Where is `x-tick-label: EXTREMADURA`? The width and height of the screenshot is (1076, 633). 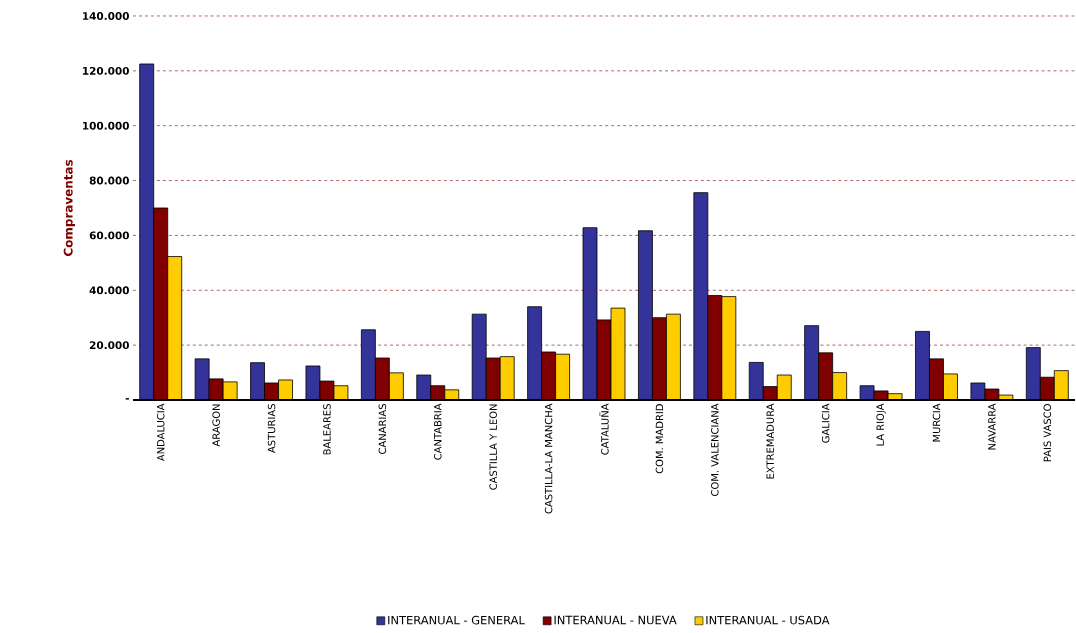 x-tick-label: EXTREMADURA is located at coordinates (770, 441).